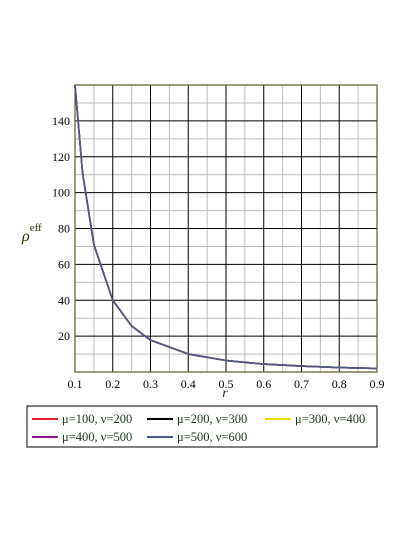 The image size is (415, 537). Describe the element at coordinates (330, 419) in the screenshot. I see `legend-entry: μ=300, ν=400` at that location.